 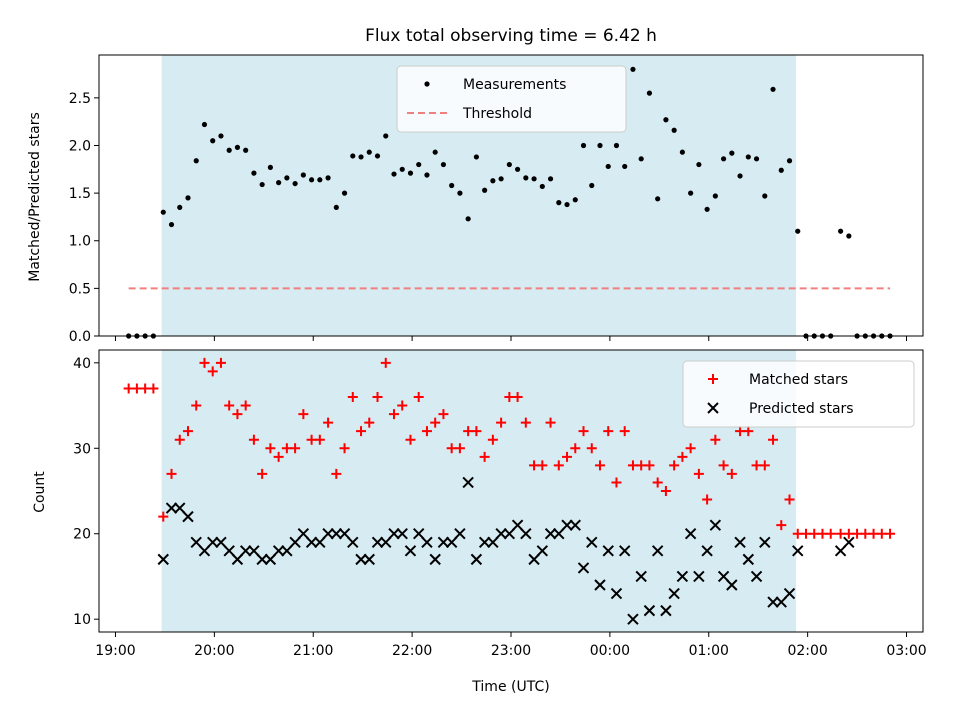 What do you see at coordinates (86, 492) in the screenshot?
I see `count-y-ticks: 10 20 30 40` at bounding box center [86, 492].